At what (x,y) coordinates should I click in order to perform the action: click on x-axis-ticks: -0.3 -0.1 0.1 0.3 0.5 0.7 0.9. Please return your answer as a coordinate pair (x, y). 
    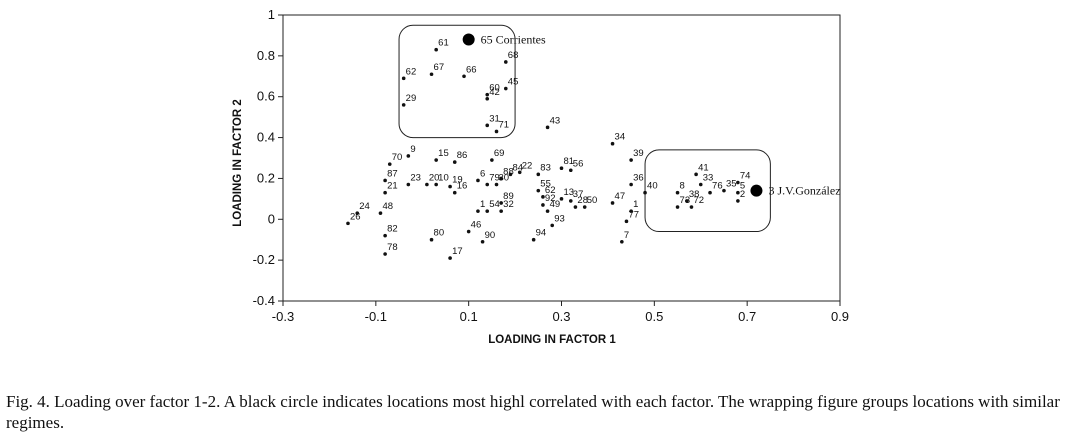
    Looking at the image, I should click on (560, 312).